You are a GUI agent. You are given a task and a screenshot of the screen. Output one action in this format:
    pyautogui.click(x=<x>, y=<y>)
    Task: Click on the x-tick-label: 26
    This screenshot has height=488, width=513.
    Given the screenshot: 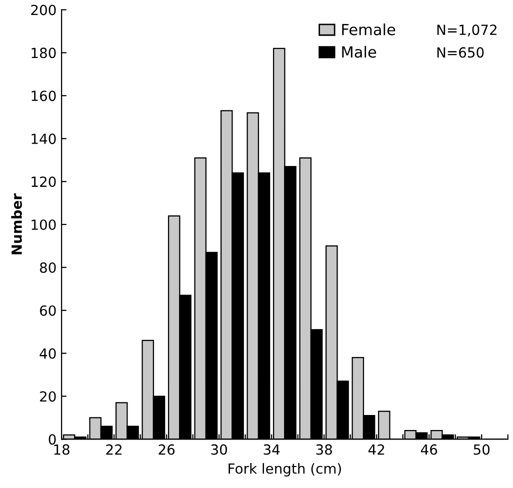 What is the action you would take?
    pyautogui.click(x=166, y=449)
    